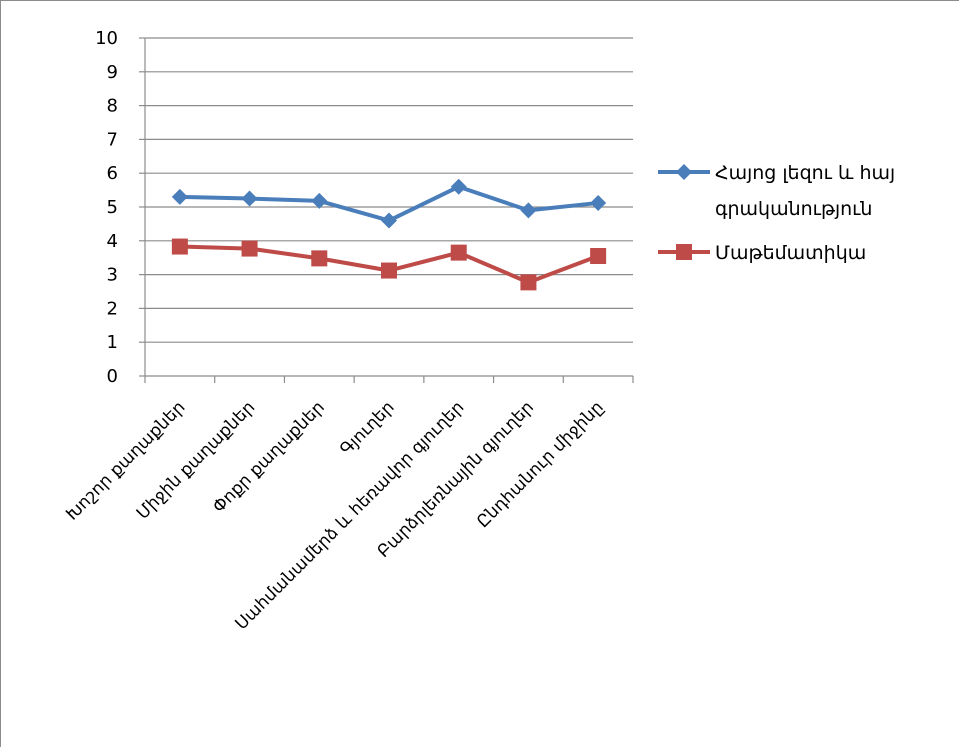  I want to click on y-tick-label: 0, so click(112, 376).